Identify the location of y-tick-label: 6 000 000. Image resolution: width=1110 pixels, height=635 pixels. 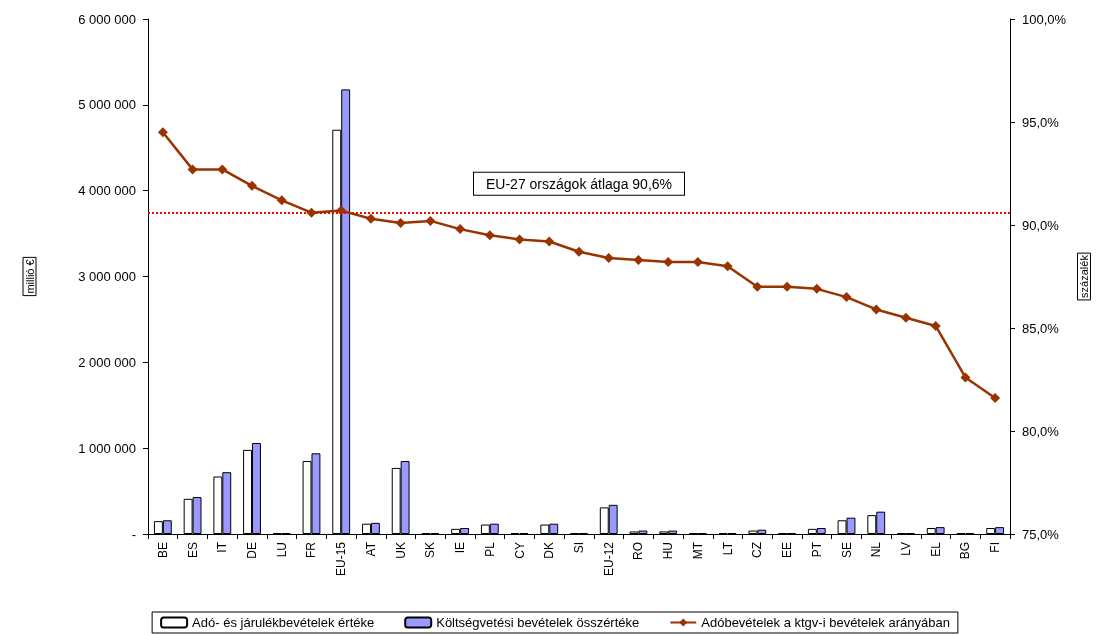
(107, 19).